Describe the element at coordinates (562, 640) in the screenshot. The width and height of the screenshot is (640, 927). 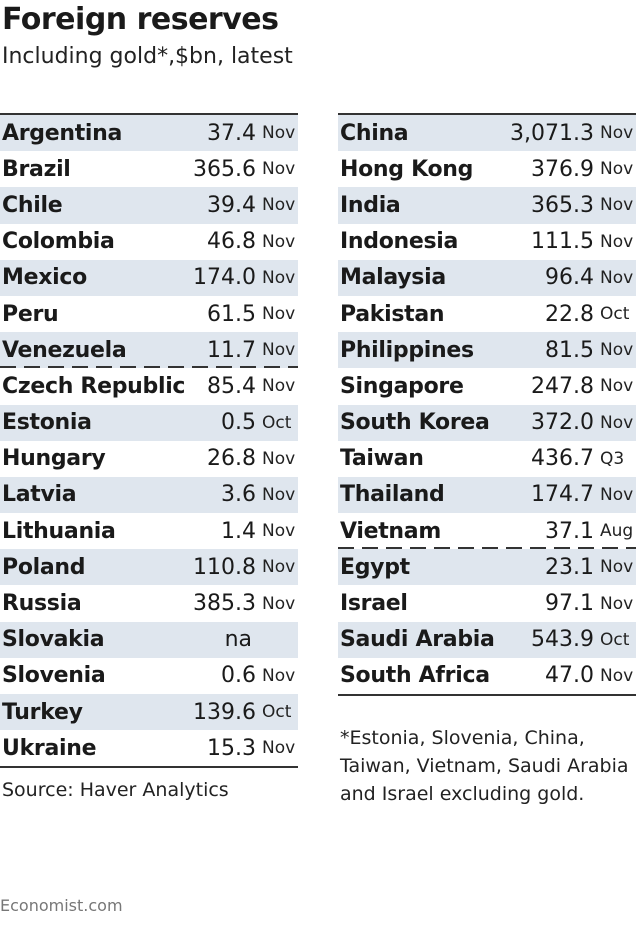
I see `reserve-value: 543.9` at that location.